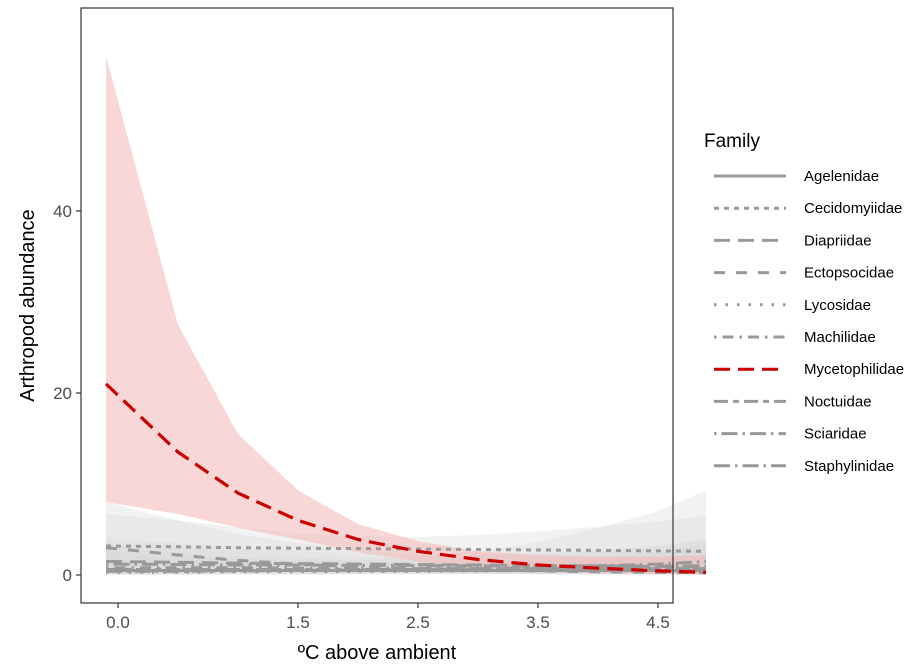 The height and width of the screenshot is (666, 917). What do you see at coordinates (796, 176) in the screenshot?
I see `legend-item-agelenidae: Agelenidae` at bounding box center [796, 176].